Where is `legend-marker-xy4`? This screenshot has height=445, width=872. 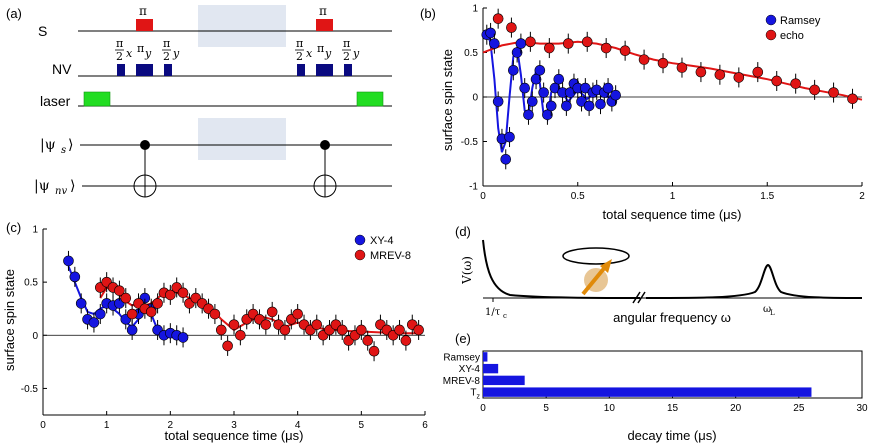
legend-marker-xy4 is located at coordinates (360, 240).